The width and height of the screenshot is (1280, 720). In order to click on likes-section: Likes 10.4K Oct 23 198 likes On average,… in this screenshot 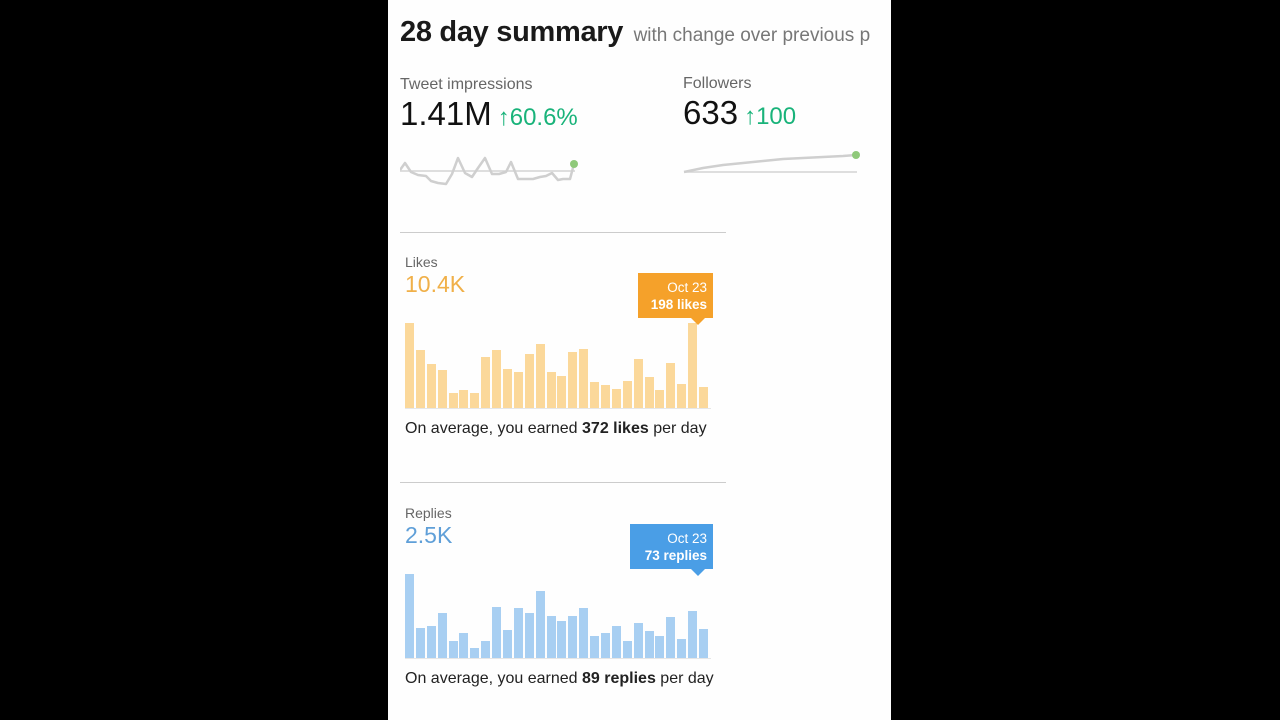, I will do `click(560, 345)`.